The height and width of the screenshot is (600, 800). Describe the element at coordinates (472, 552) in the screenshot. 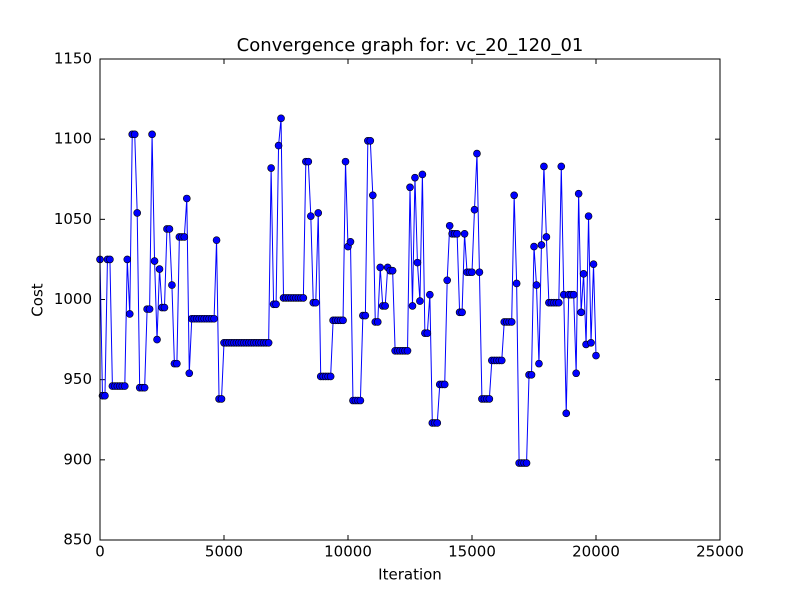

I see `x-tick-label: 15000` at that location.